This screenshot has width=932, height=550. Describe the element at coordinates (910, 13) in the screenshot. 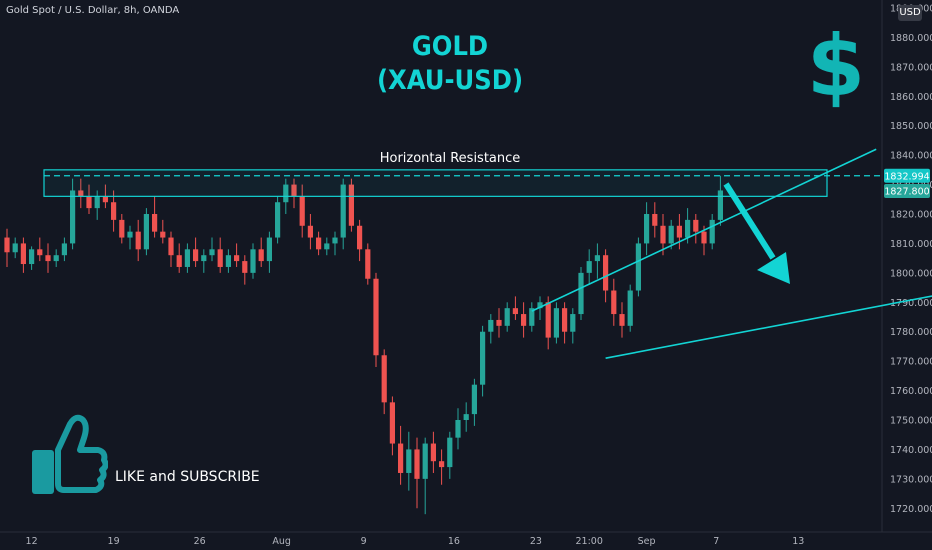

I see `currency-badge: USD` at that location.